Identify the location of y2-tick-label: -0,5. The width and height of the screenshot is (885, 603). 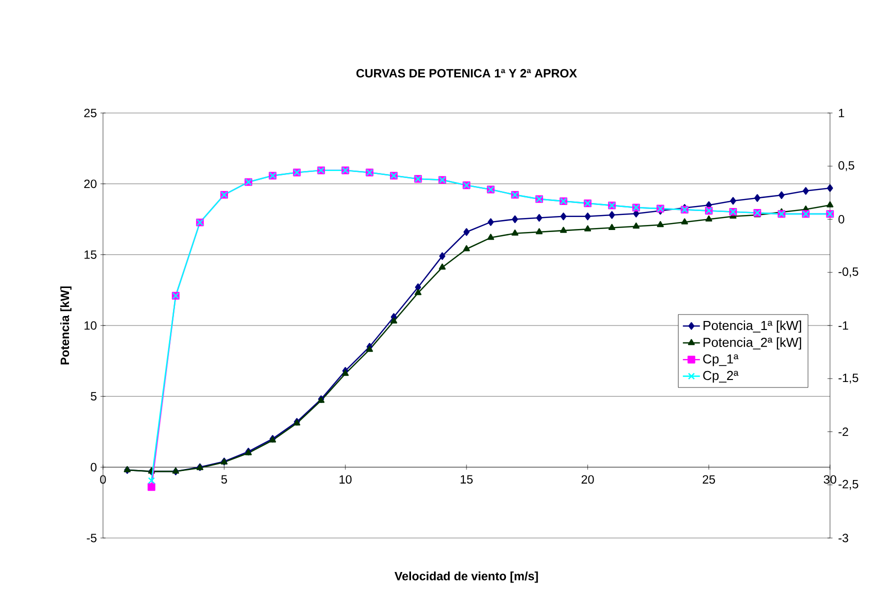
(848, 272).